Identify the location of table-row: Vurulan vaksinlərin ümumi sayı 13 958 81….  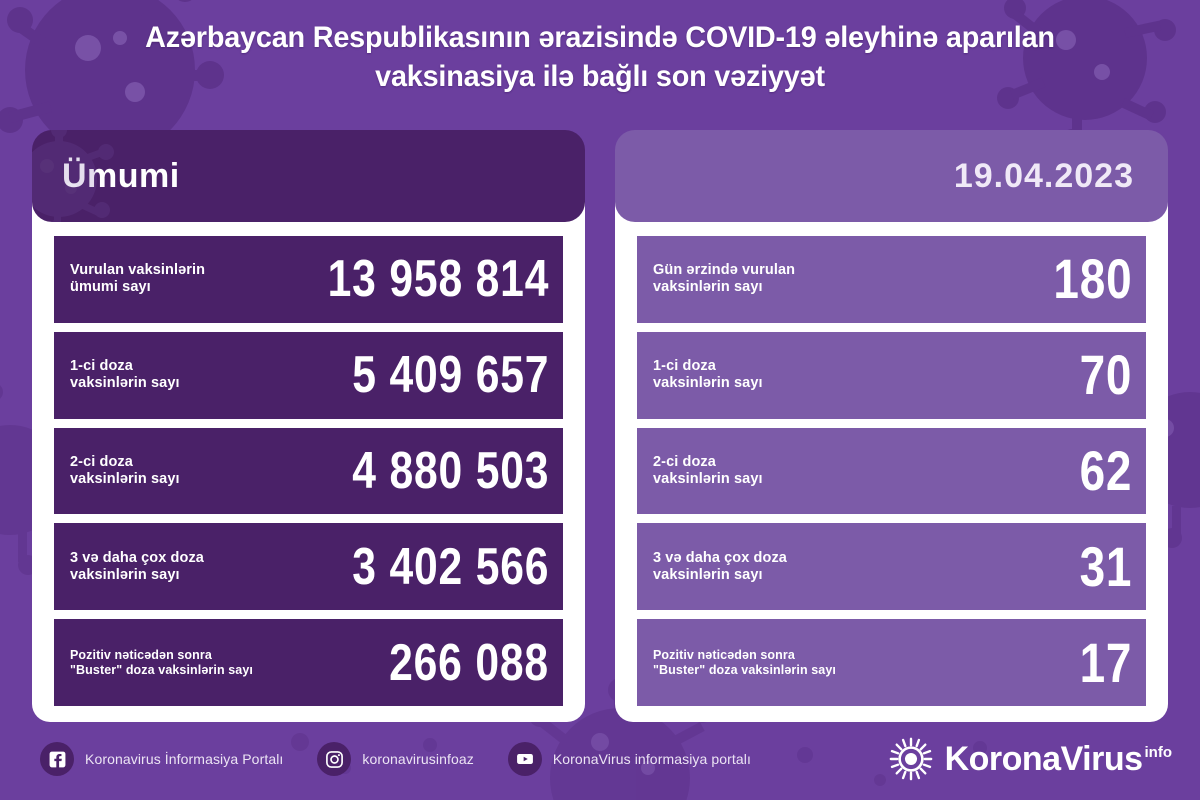
(308, 279).